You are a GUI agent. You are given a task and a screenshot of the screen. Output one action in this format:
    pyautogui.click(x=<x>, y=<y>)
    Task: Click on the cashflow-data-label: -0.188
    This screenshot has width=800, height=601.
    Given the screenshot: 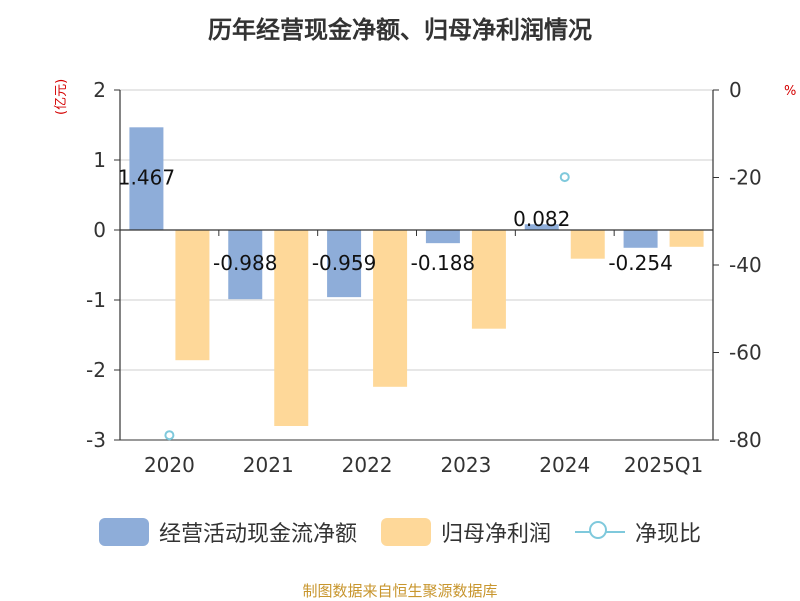 What is the action you would take?
    pyautogui.click(x=443, y=263)
    